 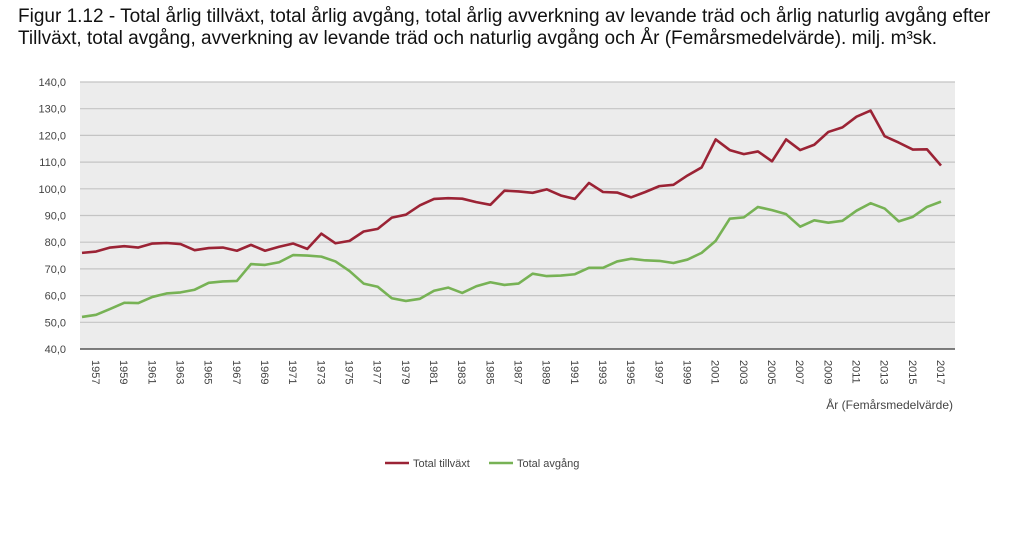 I want to click on x-tick-label: 2005, so click(x=771, y=372).